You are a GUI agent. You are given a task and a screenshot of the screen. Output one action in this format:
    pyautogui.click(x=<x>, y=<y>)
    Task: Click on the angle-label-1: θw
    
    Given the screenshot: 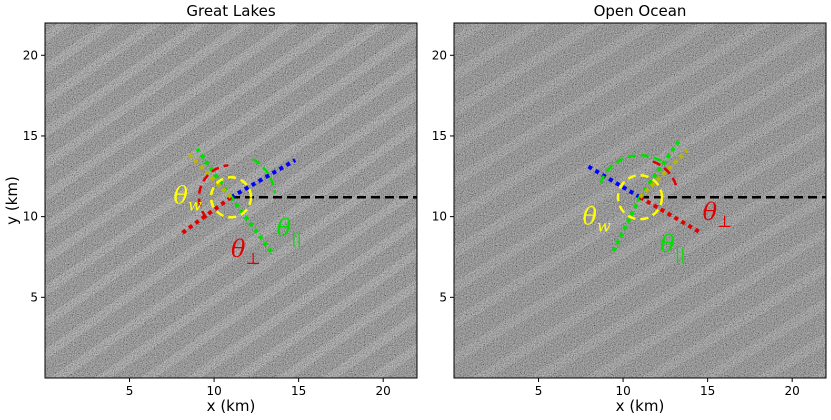 What is the action you would take?
    pyautogui.click(x=597, y=219)
    